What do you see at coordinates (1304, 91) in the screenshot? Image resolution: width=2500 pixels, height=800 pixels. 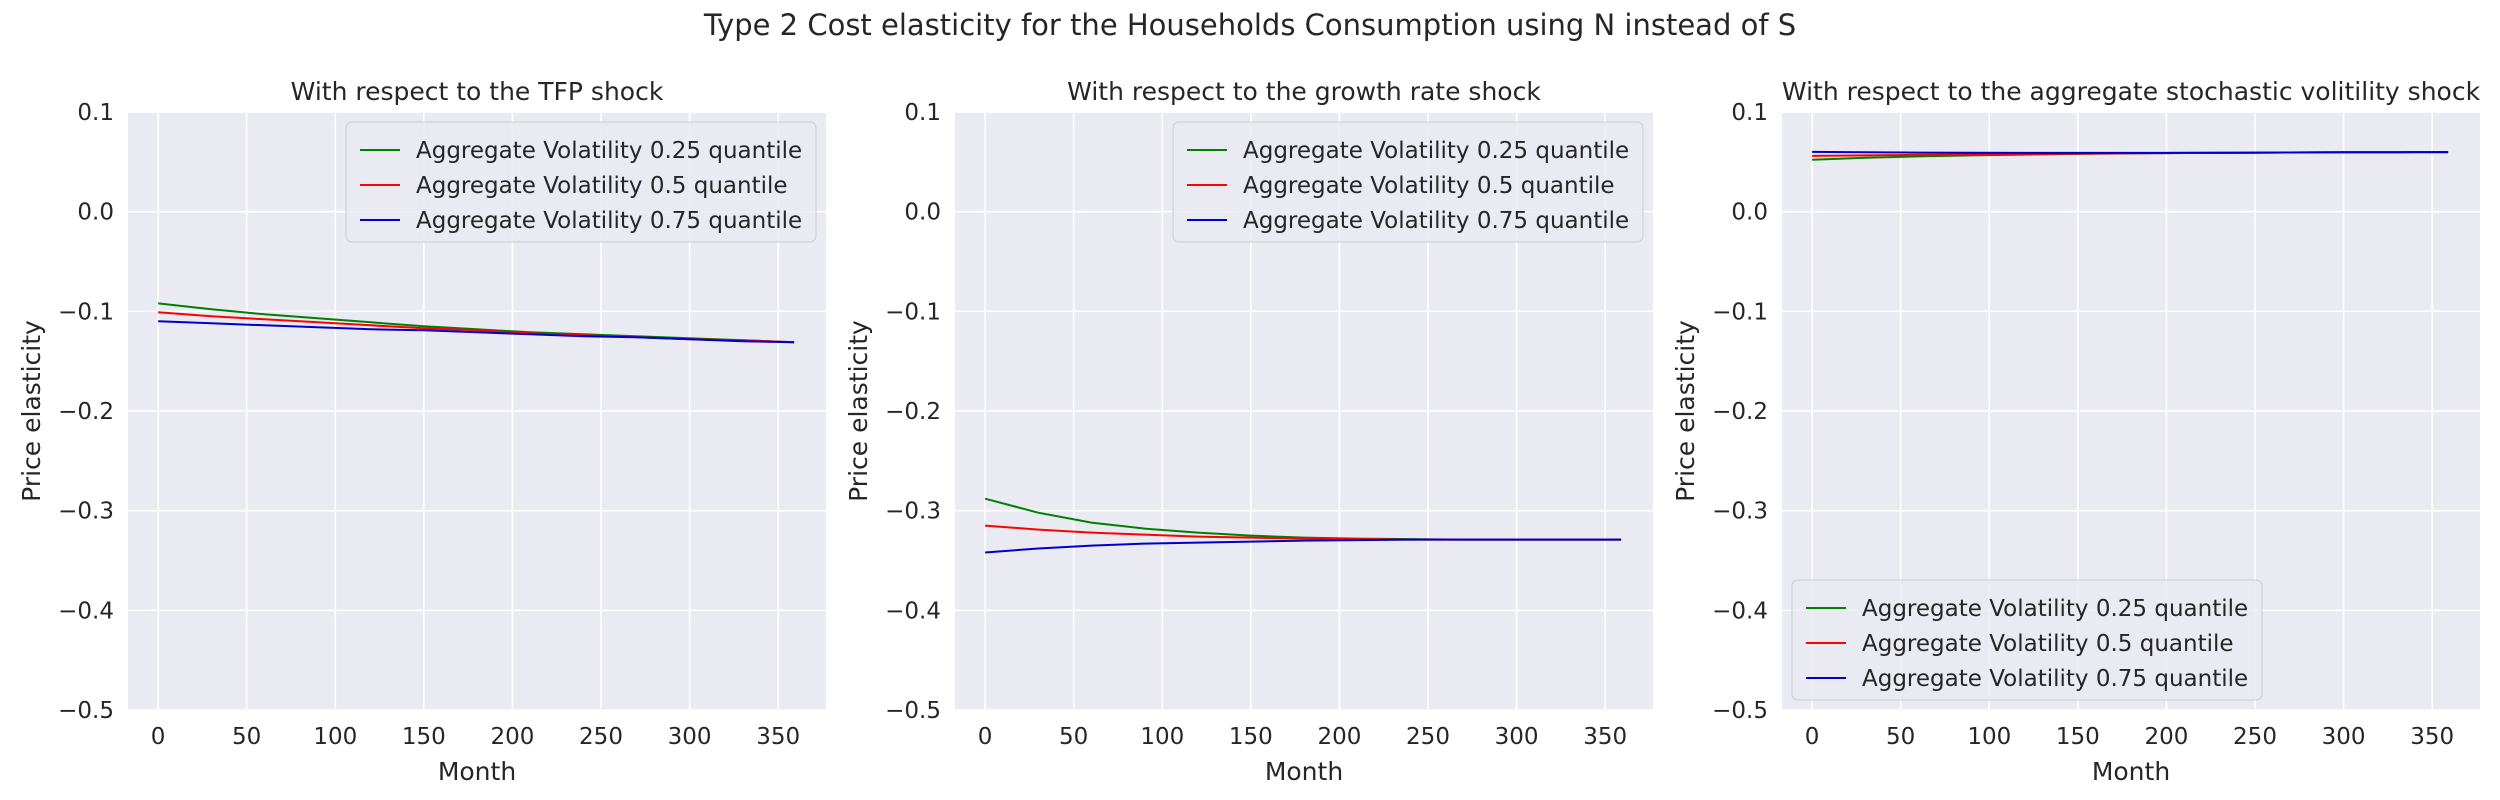 I see `panel-title: With respect to the growth rate shock` at bounding box center [1304, 91].